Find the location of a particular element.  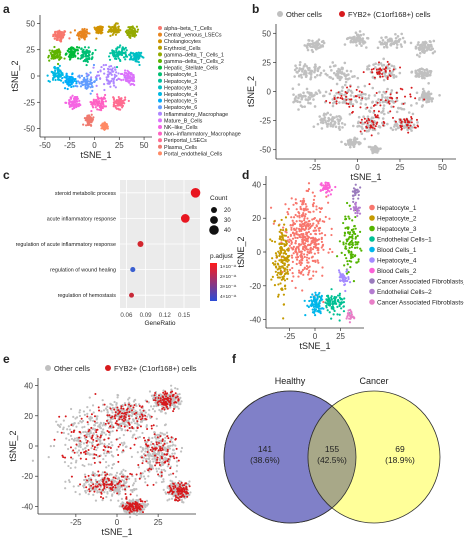

legend-swatch is located at coordinates (372, 239).